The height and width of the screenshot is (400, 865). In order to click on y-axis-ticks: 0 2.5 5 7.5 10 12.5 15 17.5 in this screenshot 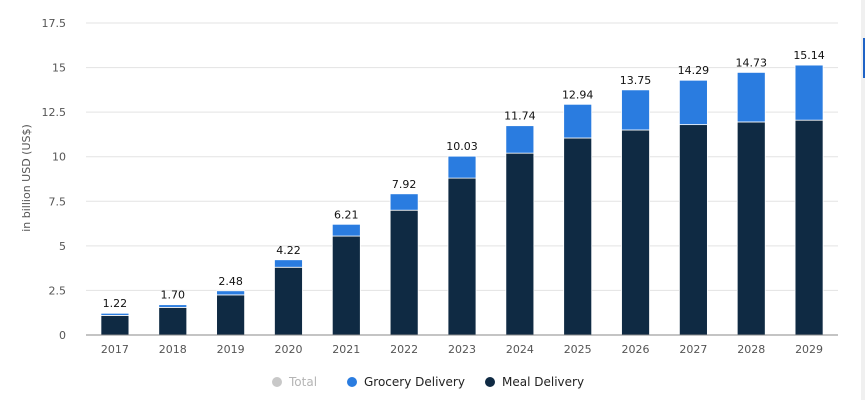, I will do `click(54, 179)`.